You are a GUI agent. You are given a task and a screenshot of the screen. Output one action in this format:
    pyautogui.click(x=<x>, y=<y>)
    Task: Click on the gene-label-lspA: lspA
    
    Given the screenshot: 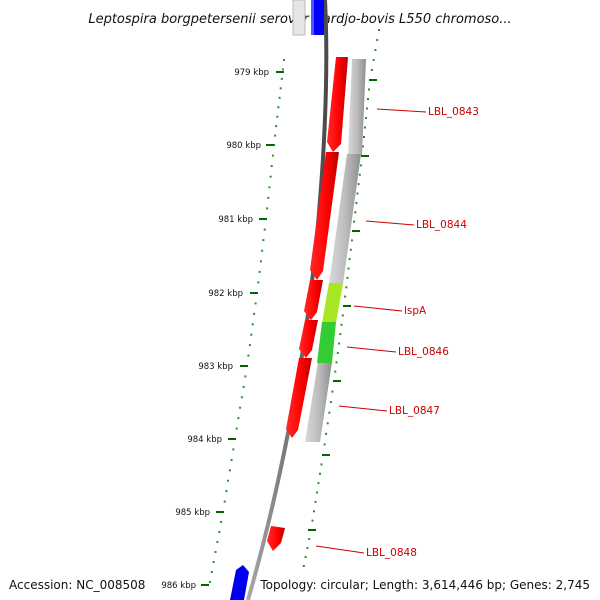 What is the action you would take?
    pyautogui.click(x=415, y=311)
    